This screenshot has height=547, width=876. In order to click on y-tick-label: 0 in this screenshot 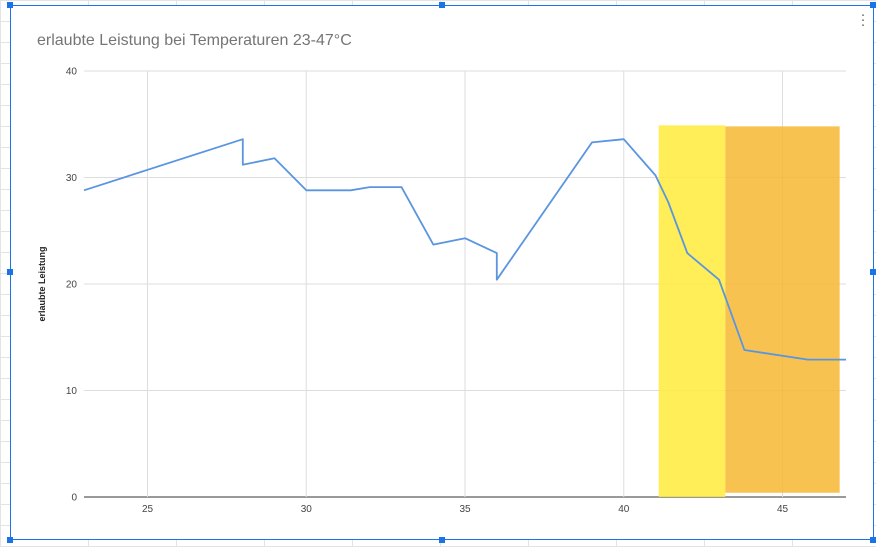, I will do `click(74, 498)`.